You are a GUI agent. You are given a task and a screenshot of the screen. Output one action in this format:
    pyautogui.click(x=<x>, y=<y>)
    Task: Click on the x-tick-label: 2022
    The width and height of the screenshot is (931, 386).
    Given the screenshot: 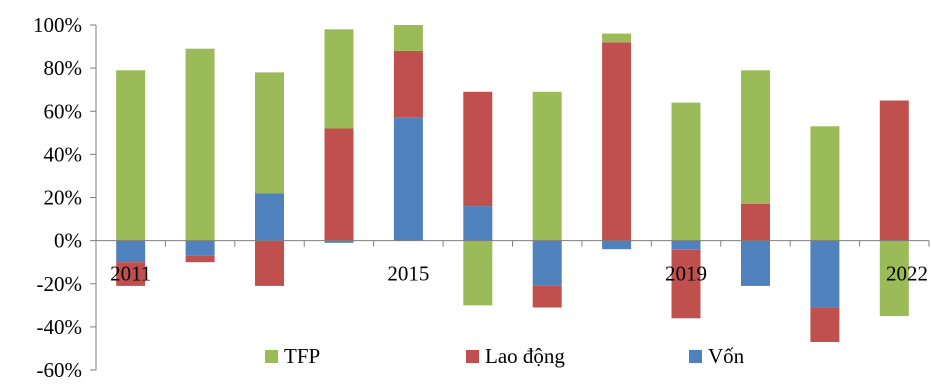 What is the action you would take?
    pyautogui.click(x=907, y=274)
    